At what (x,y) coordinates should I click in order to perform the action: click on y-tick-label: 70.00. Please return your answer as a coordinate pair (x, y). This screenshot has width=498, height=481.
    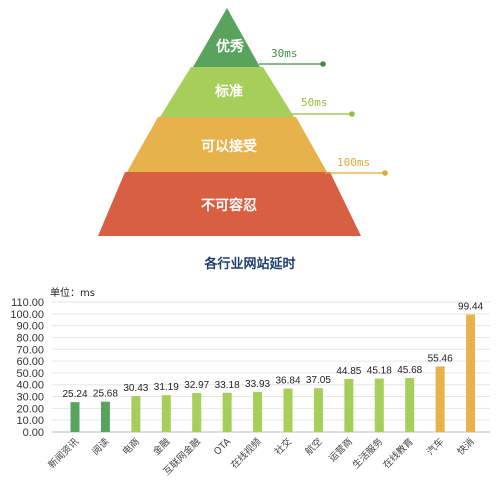
    Looking at the image, I should click on (30, 350).